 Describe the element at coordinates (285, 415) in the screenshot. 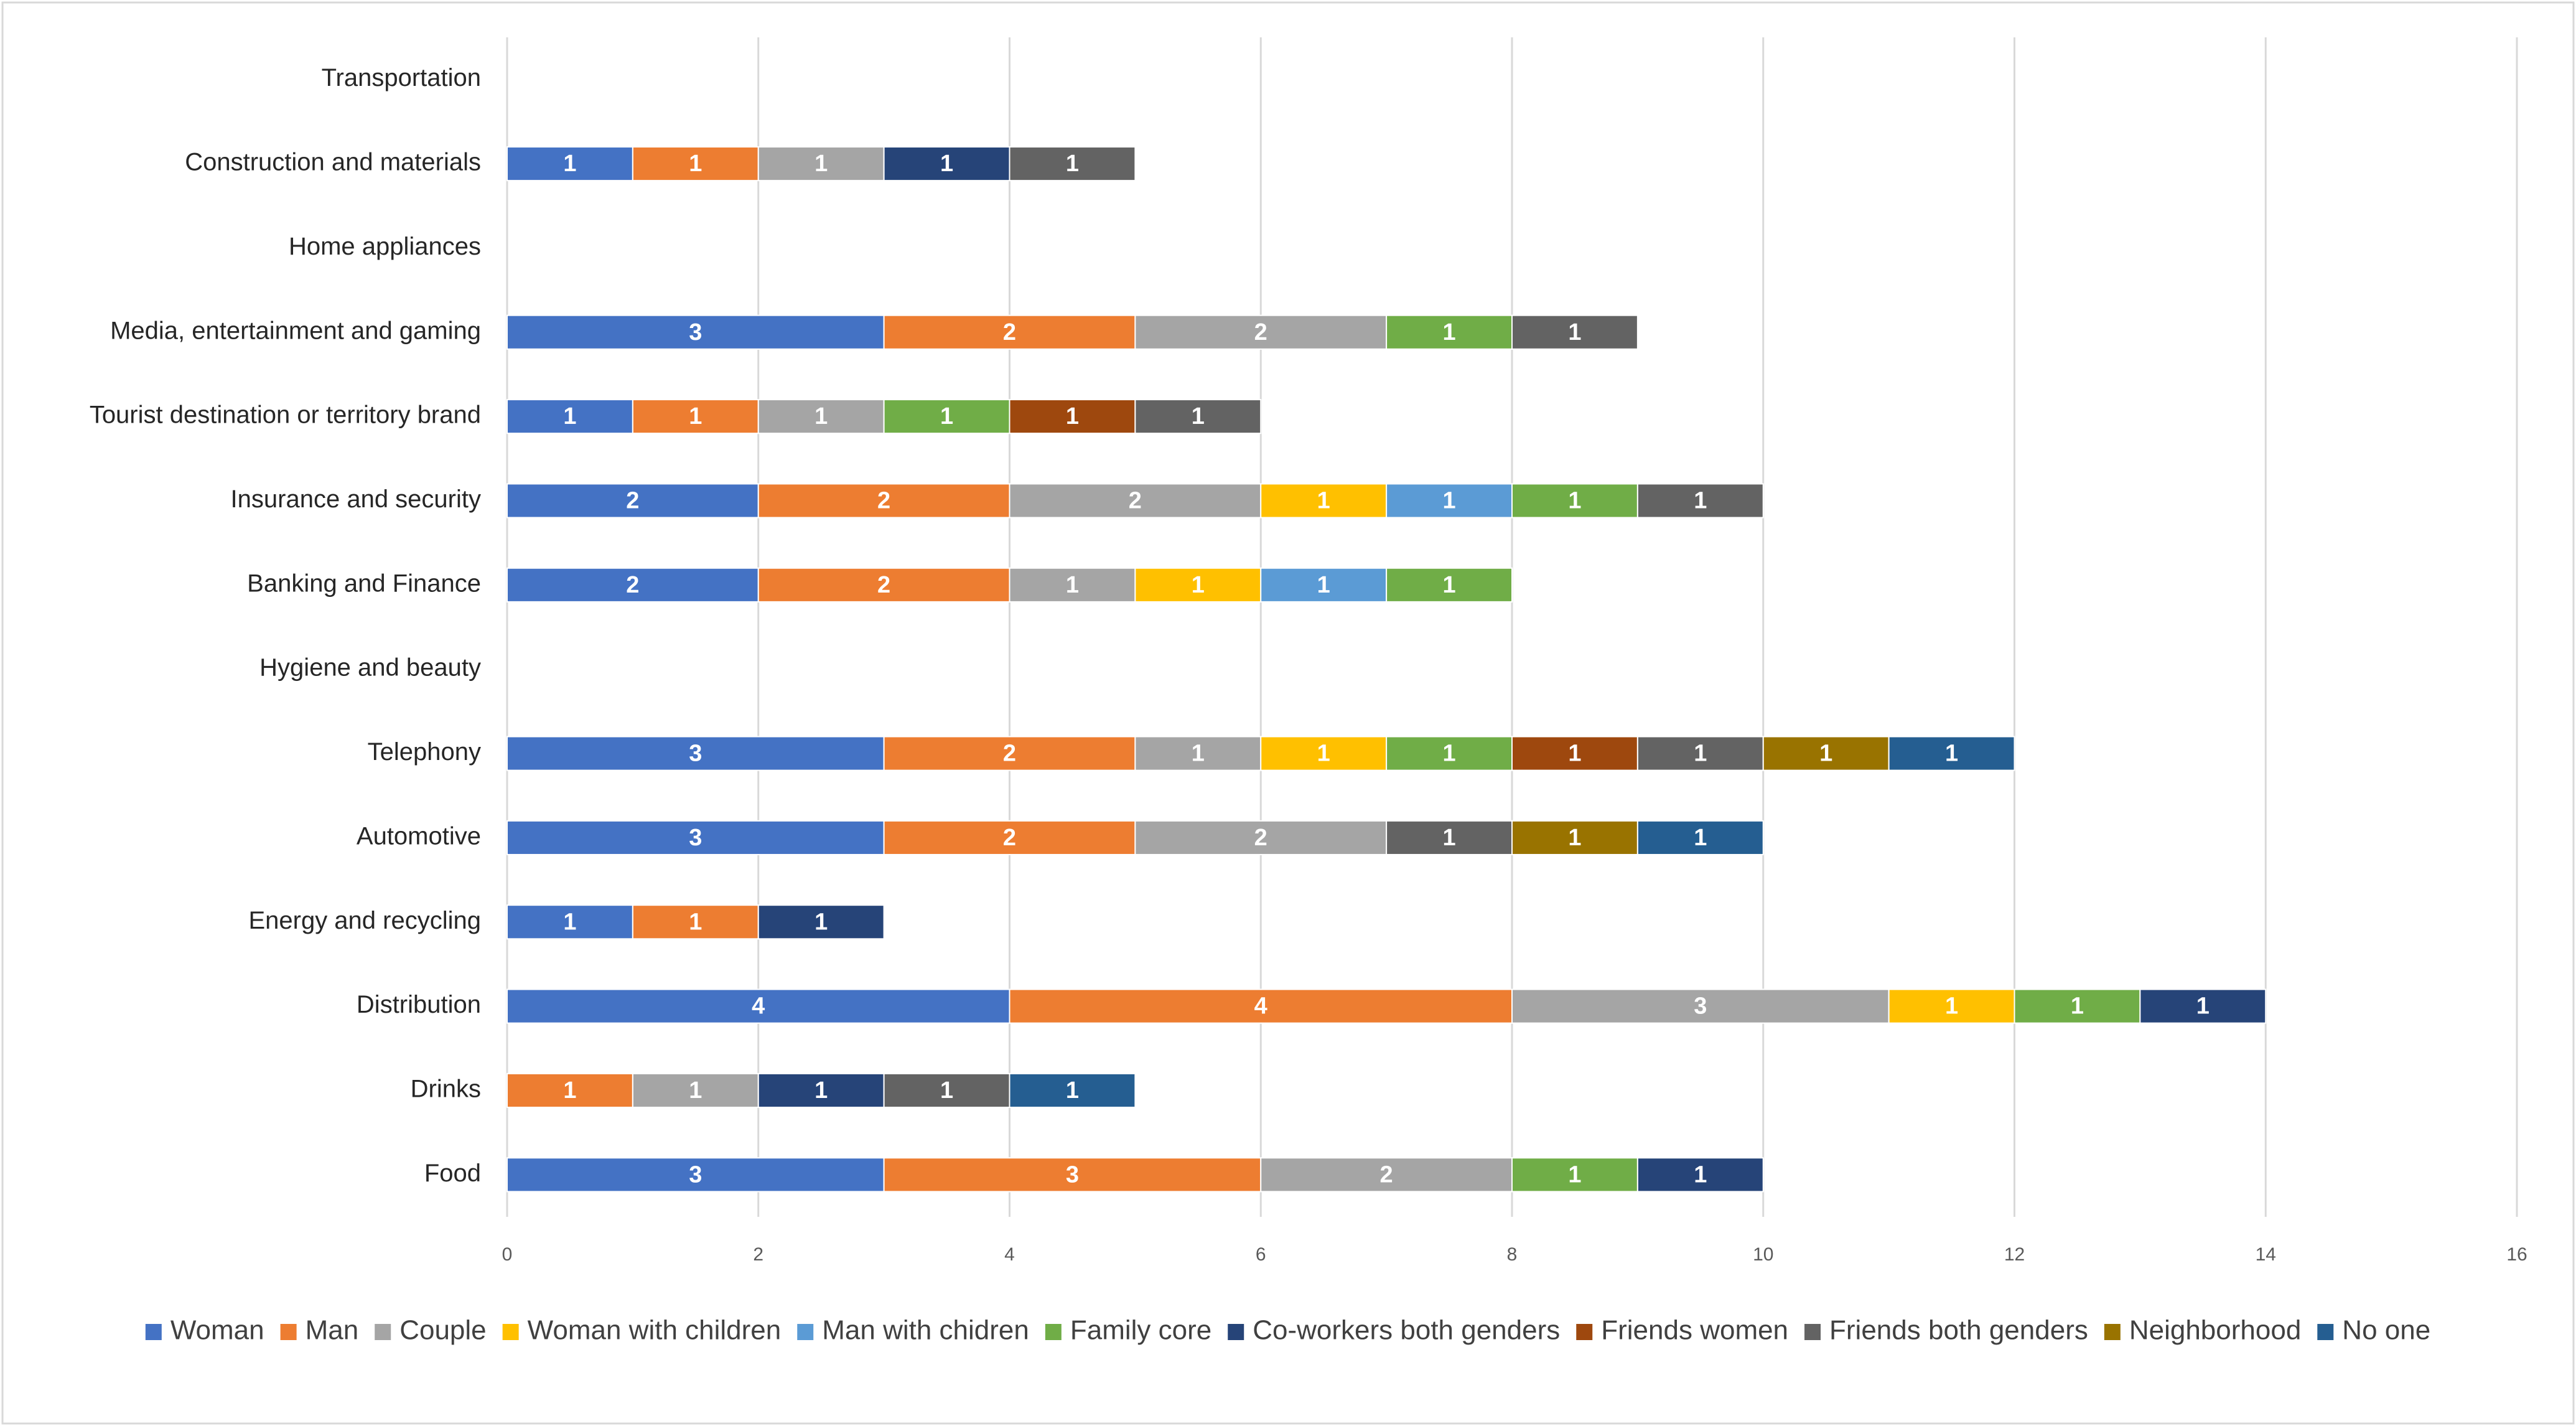

I see `category-label: Tourist destination or territory brand` at that location.